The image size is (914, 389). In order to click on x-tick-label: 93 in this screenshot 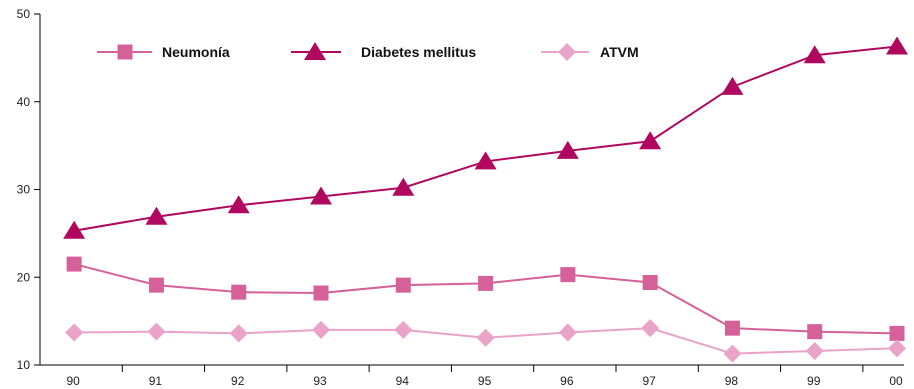, I will do `click(320, 381)`.